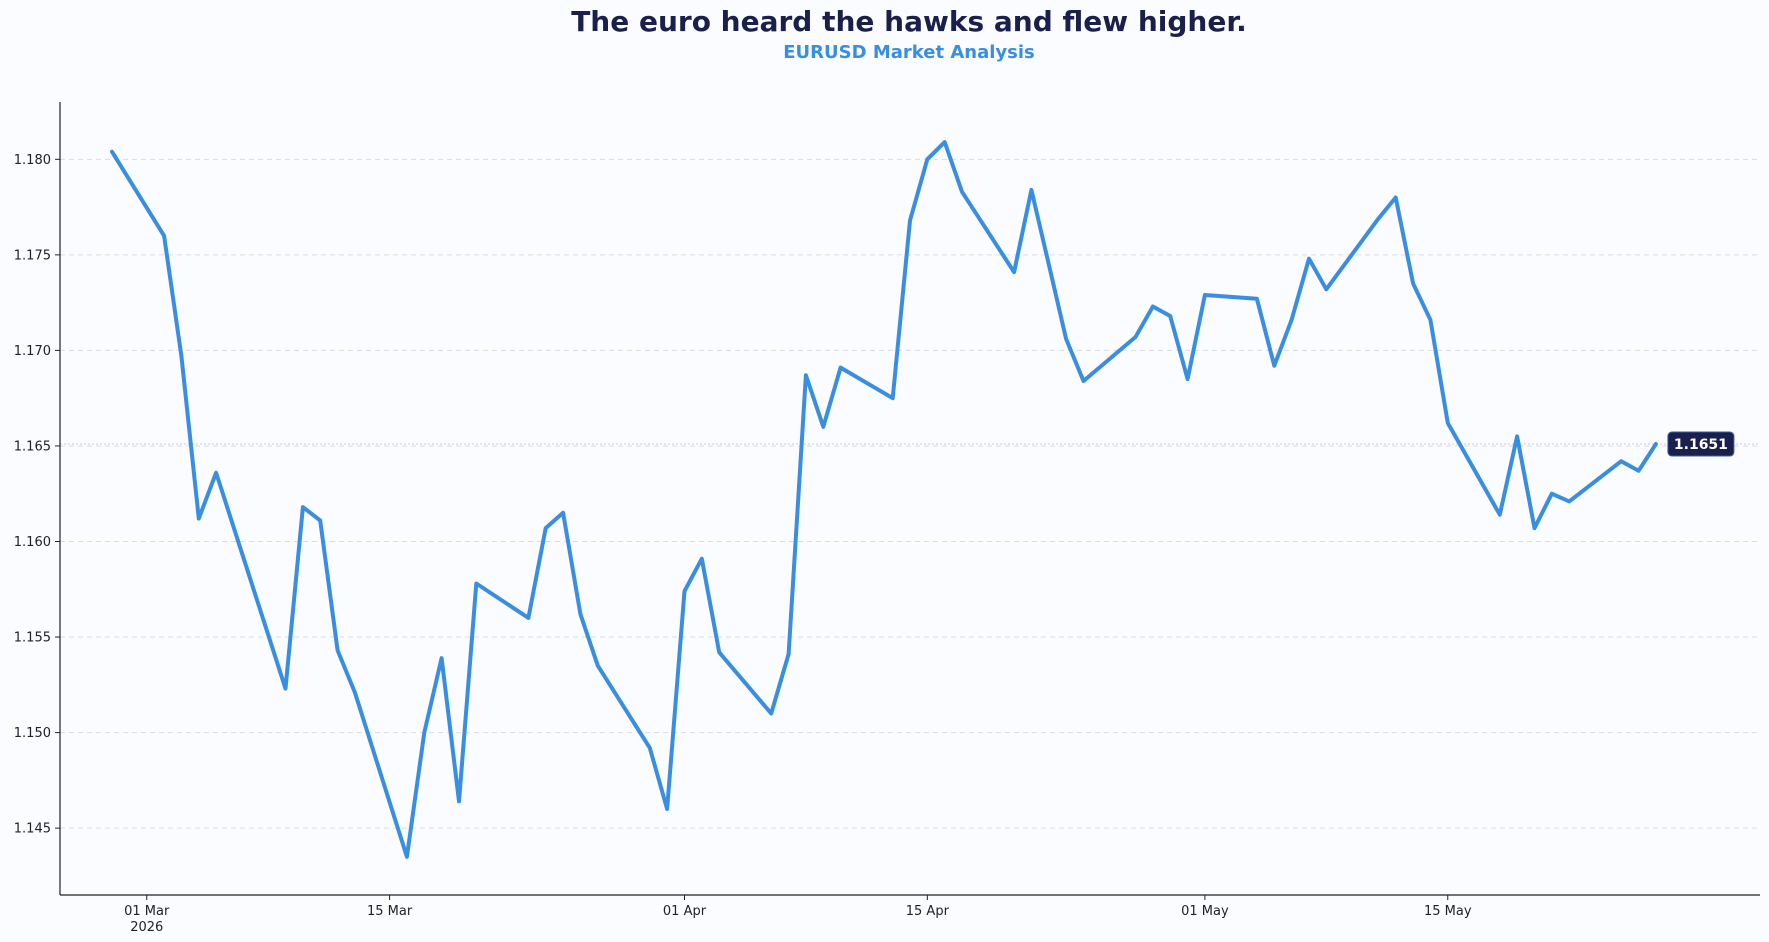 The width and height of the screenshot is (1769, 942). What do you see at coordinates (1205, 911) in the screenshot?
I see `x-tick-label: 01 May` at bounding box center [1205, 911].